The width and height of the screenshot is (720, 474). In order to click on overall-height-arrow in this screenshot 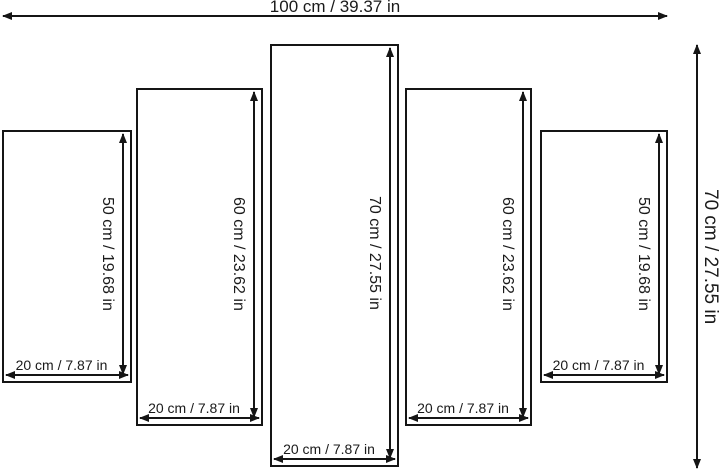, I will do `click(696, 256)`.